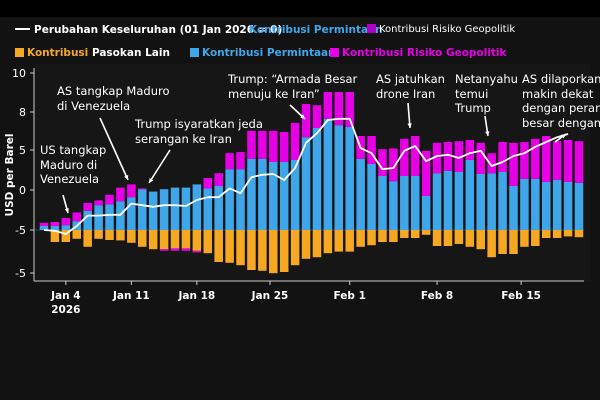 The image size is (600, 400). I want to click on x-tick-label: Feb 15, so click(521, 296).